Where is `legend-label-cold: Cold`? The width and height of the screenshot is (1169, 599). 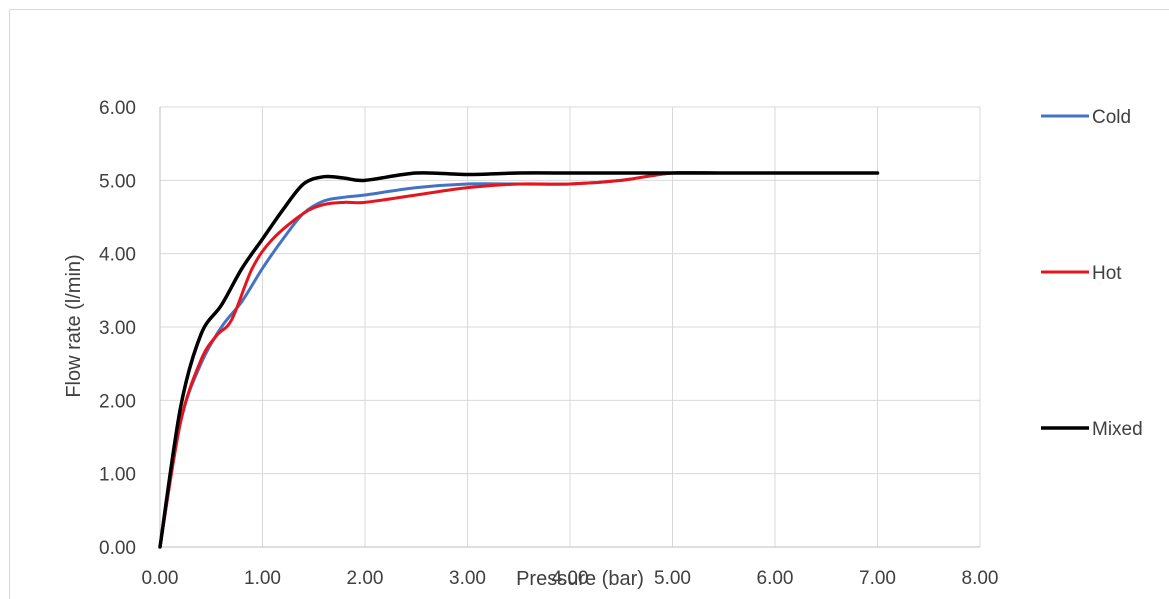
legend-label-cold: Cold is located at coordinates (1111, 117).